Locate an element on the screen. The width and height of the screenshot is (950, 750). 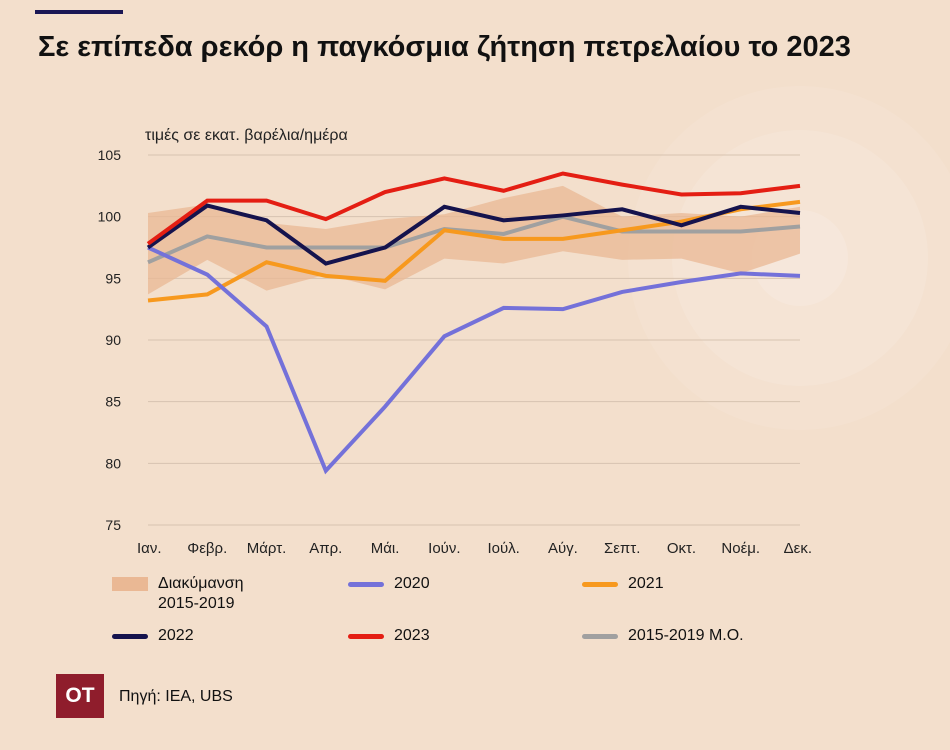
x-tick-label: Ιούν. is located at coordinates (444, 548).